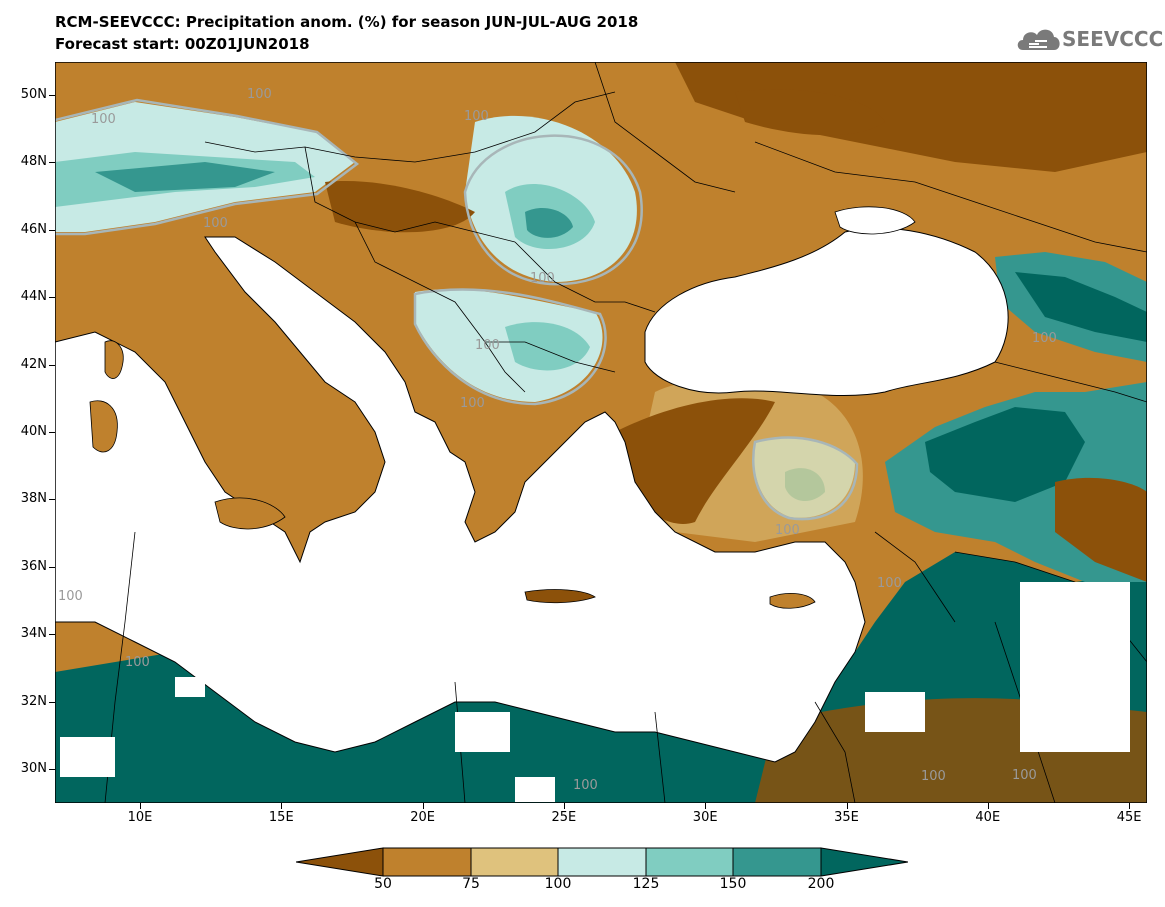  I want to click on lon-tick-label: 45E, so click(1129, 817).